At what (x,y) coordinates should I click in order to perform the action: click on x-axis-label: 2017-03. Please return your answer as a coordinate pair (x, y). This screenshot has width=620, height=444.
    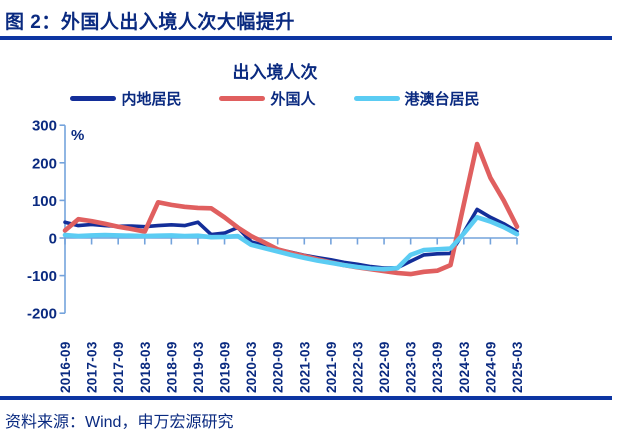
    Looking at the image, I should click on (92, 367).